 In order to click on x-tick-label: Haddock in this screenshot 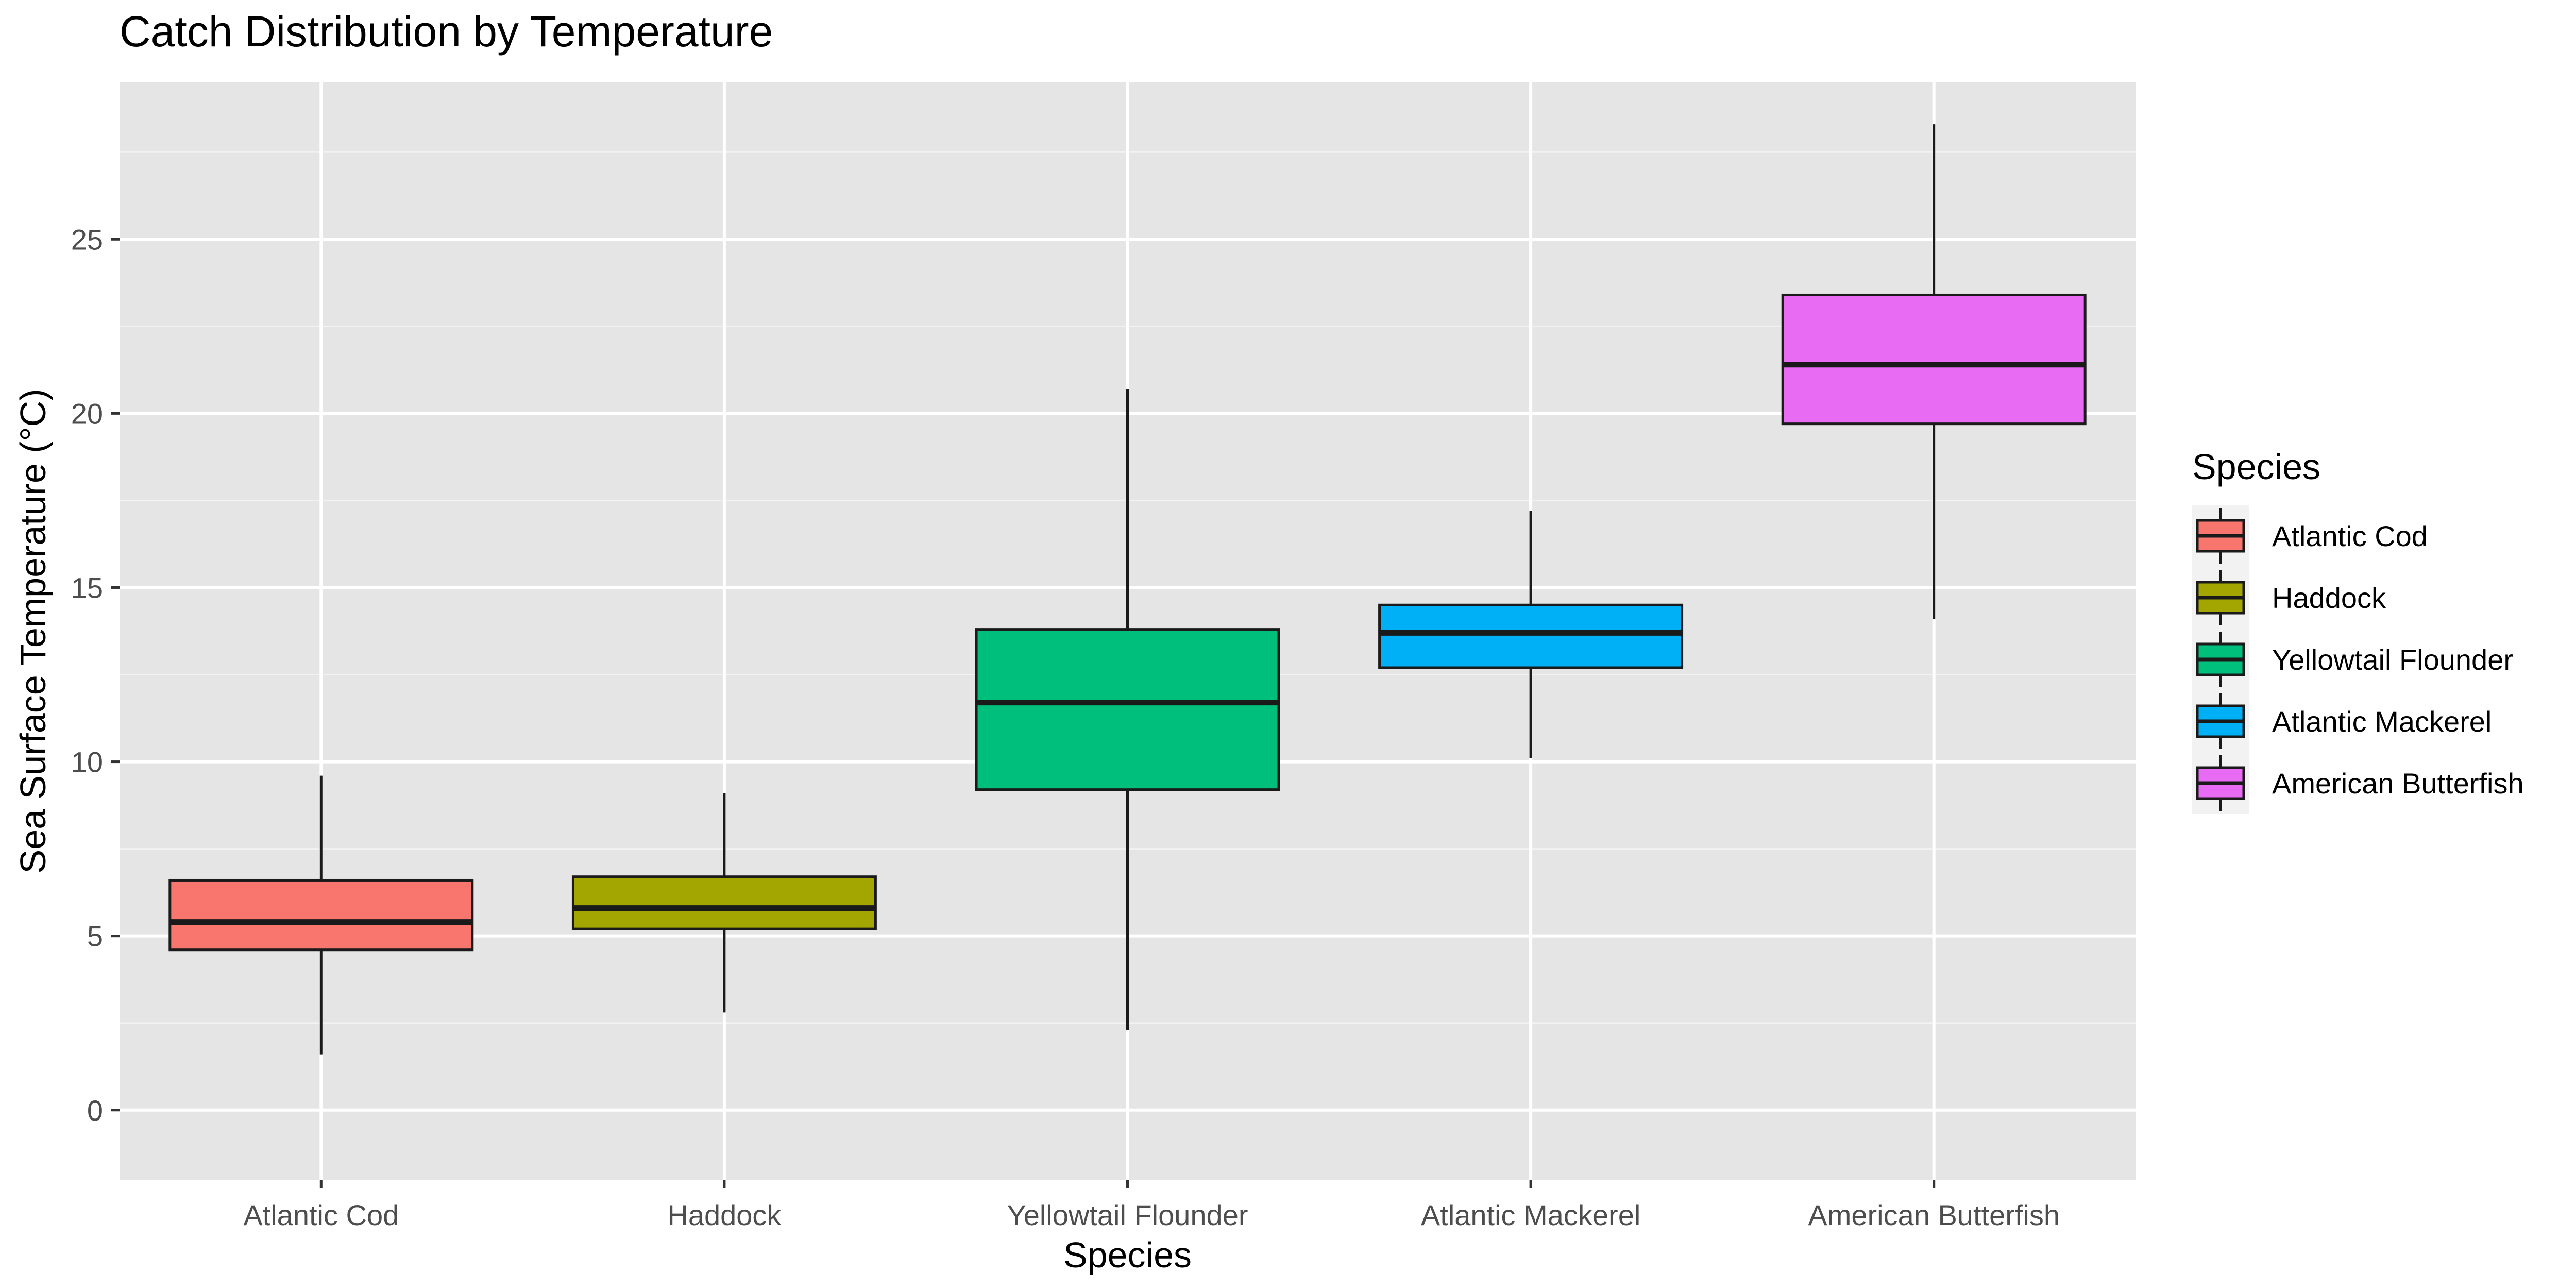, I will do `click(724, 1215)`.